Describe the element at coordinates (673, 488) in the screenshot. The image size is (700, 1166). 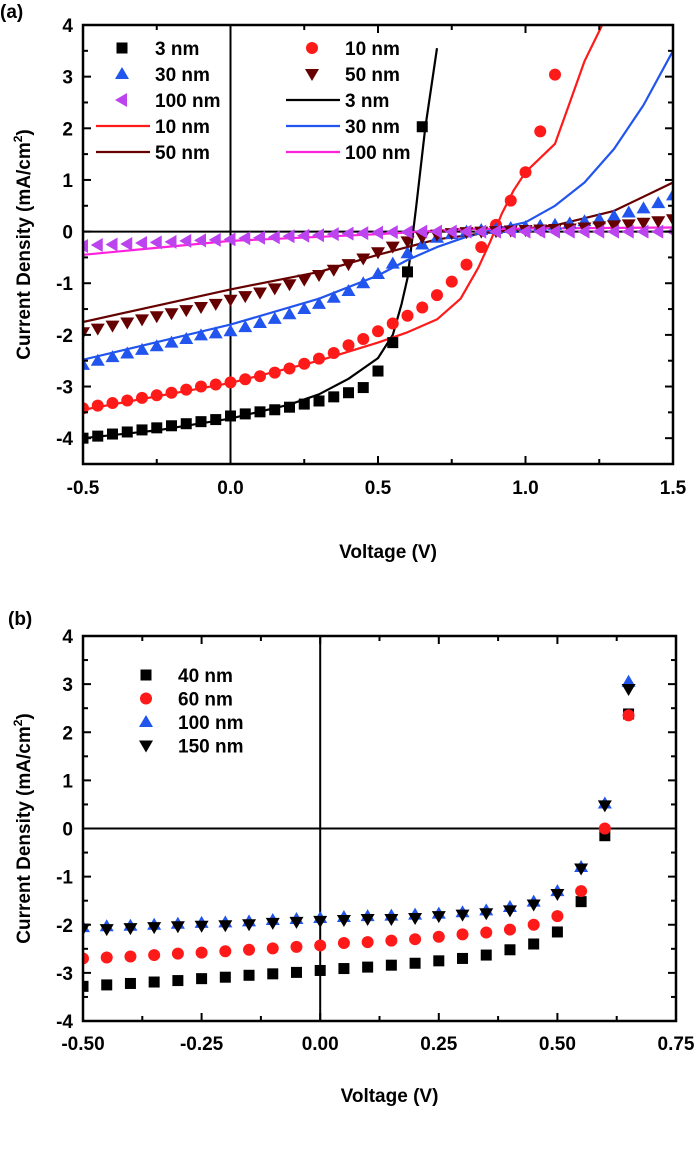
I see `x-tick-label: 1.5` at that location.